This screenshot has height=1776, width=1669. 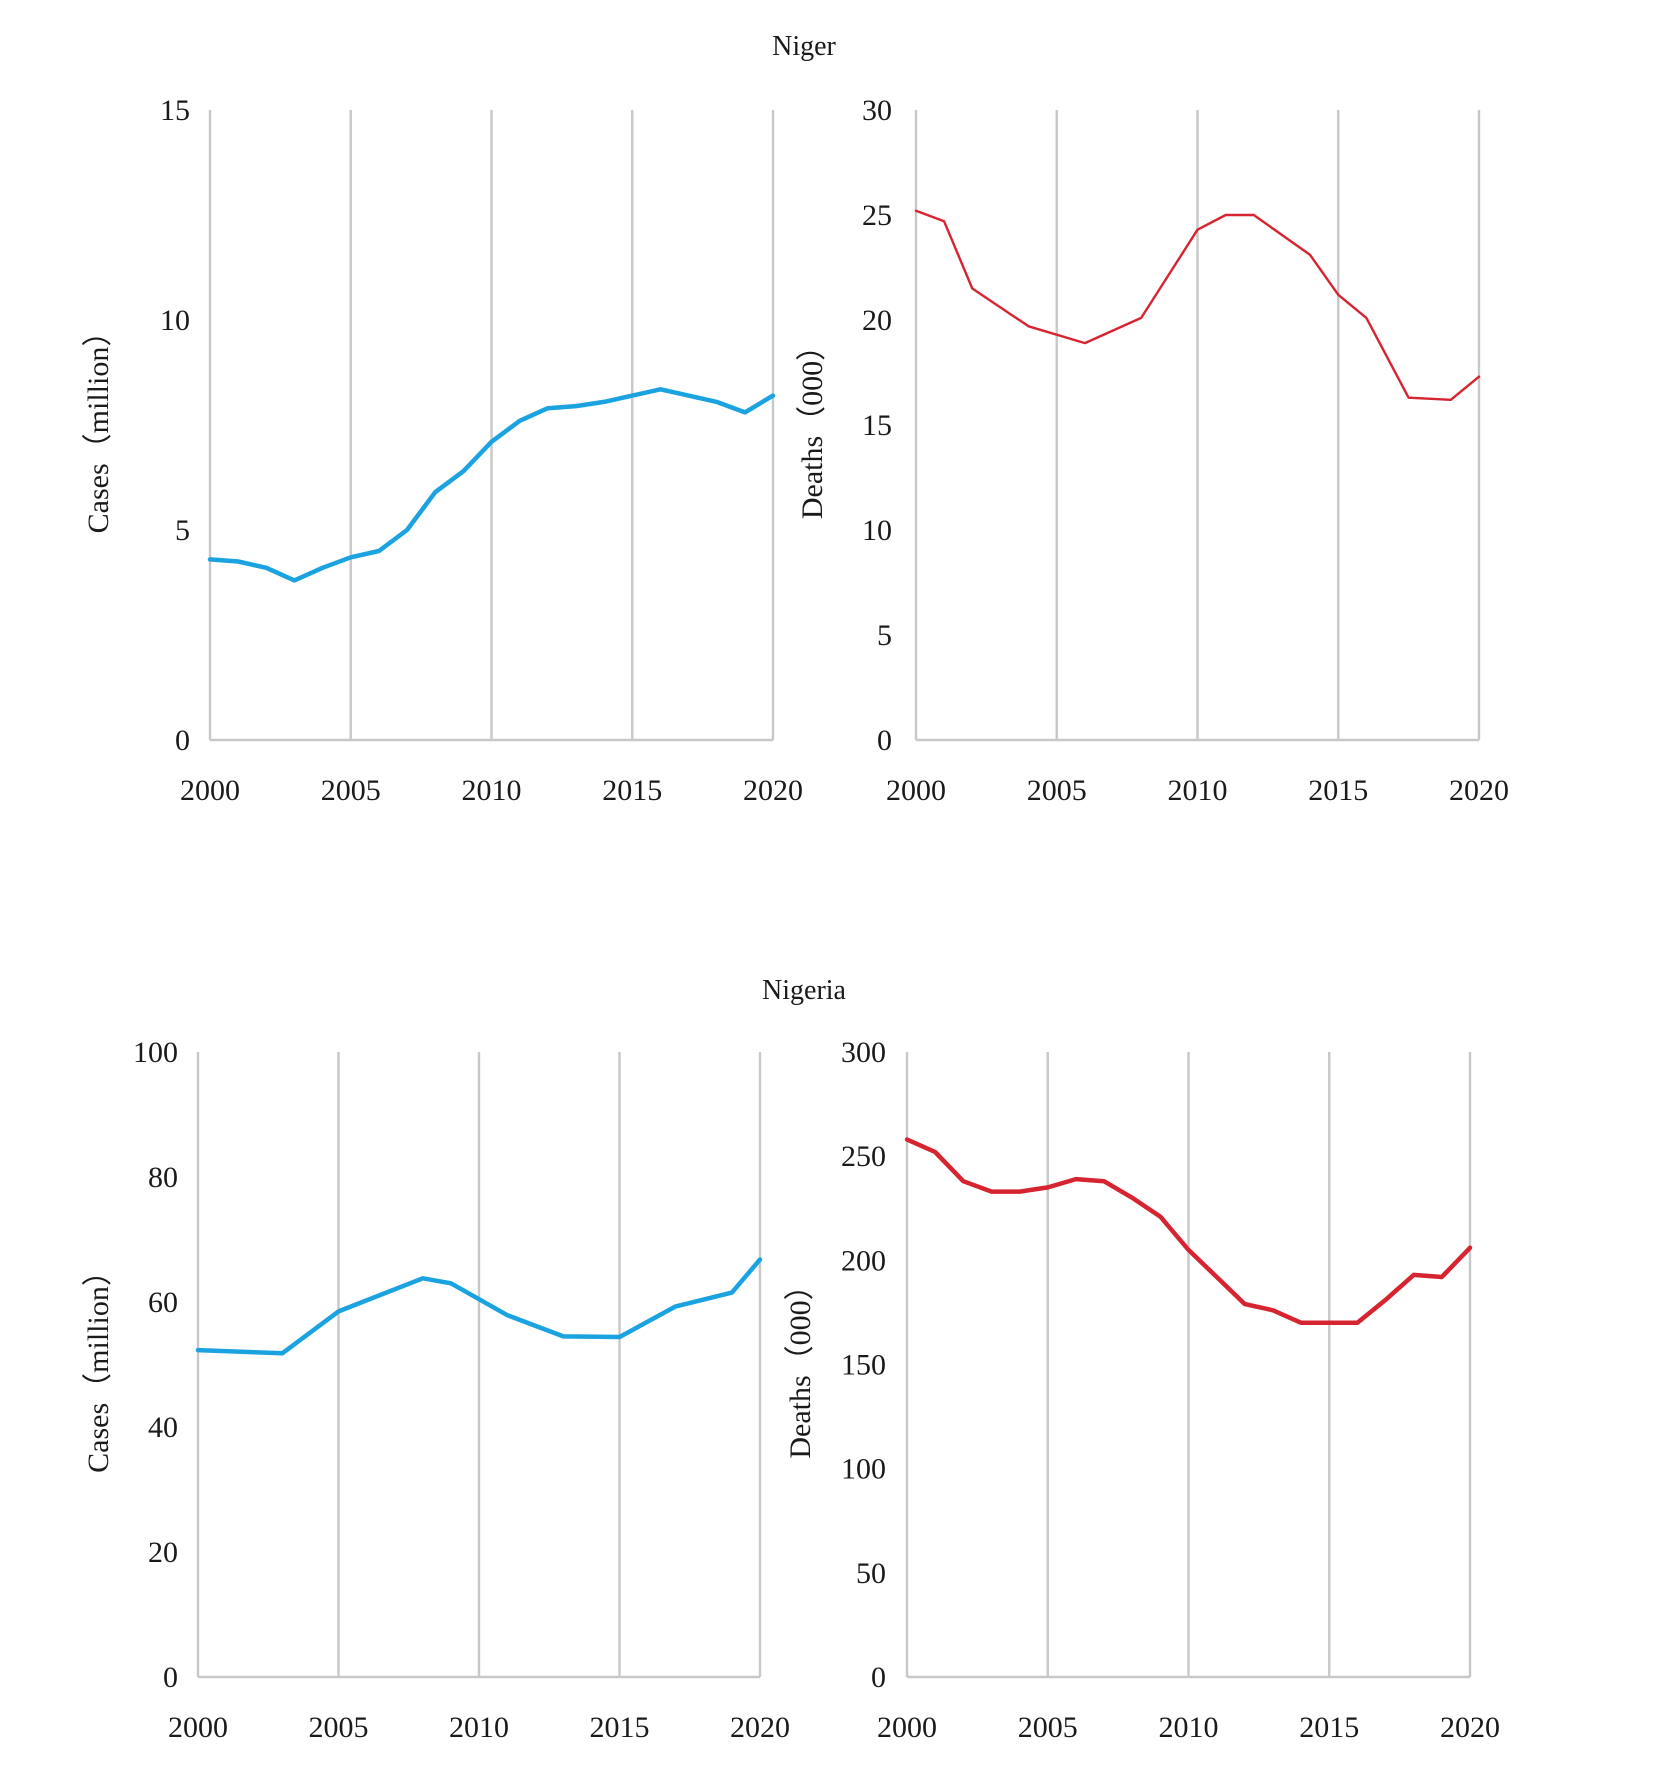 What do you see at coordinates (871, 1573) in the screenshot?
I see `y-tick-label: 50` at bounding box center [871, 1573].